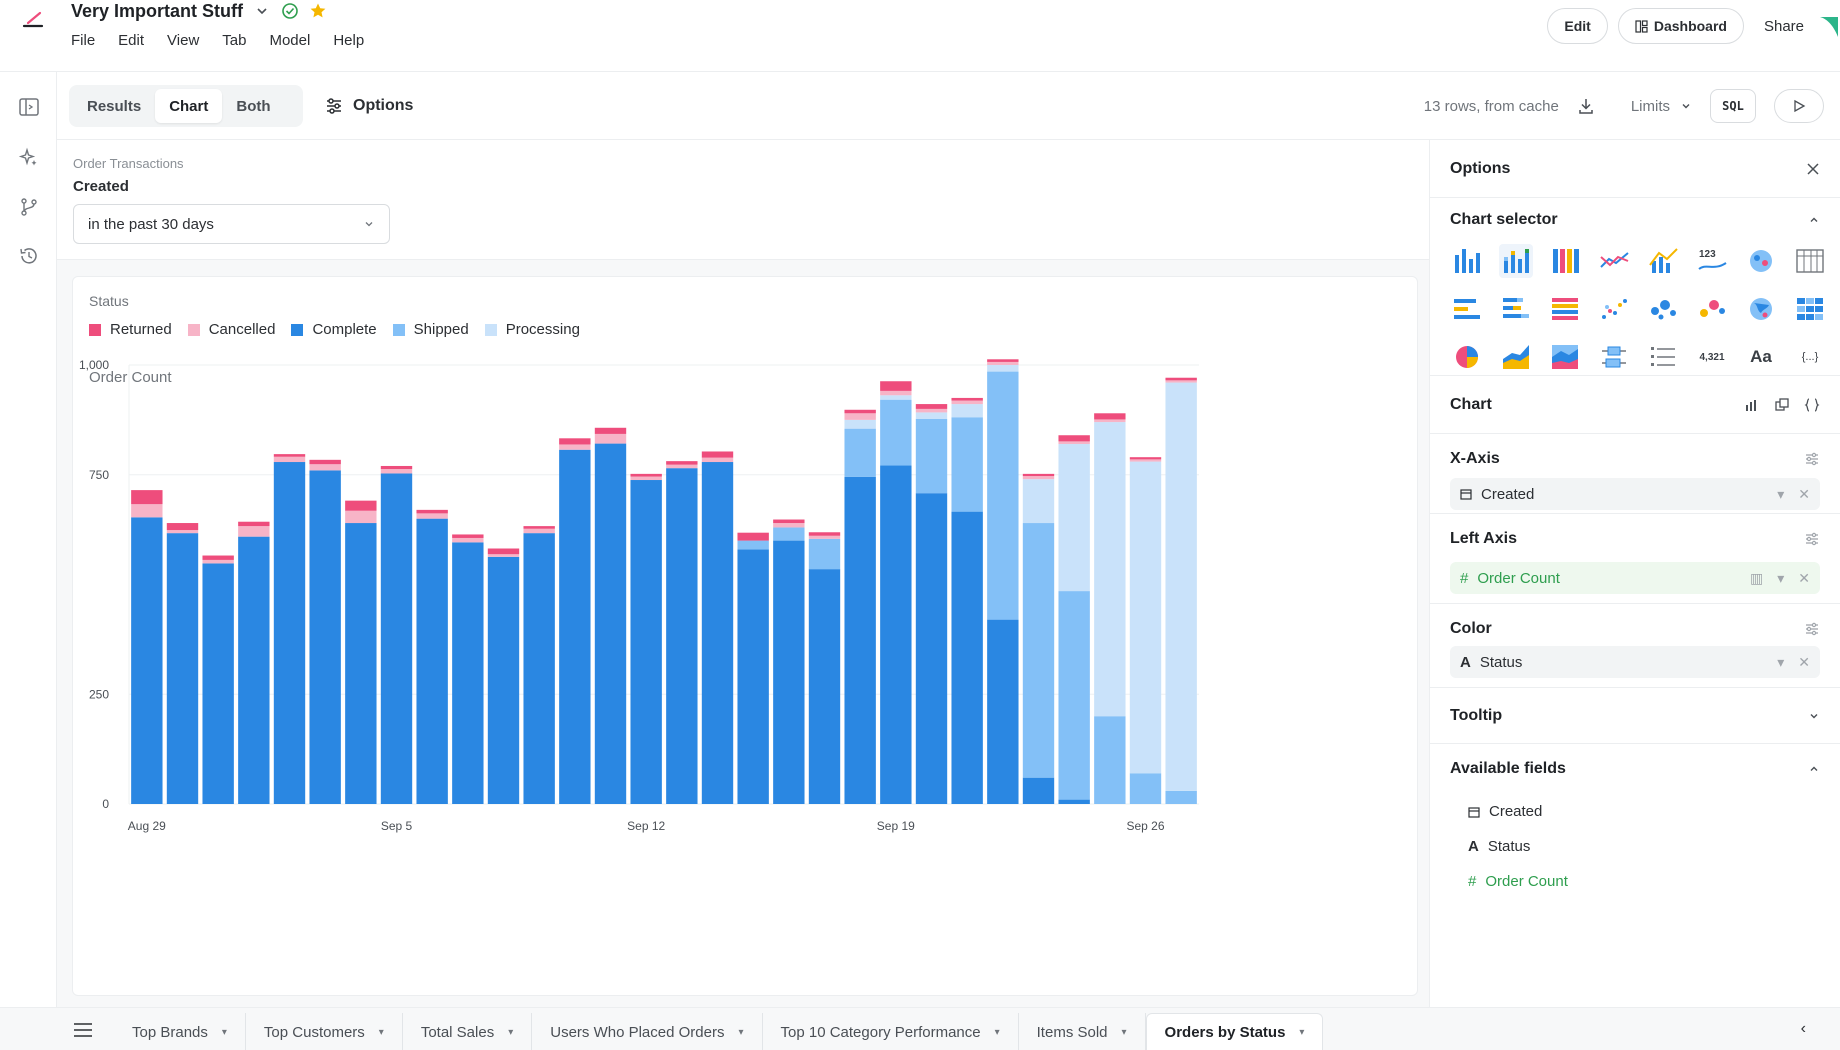 Image resolution: width=1840 pixels, height=1050 pixels. Describe the element at coordinates (1812, 459) in the screenshot. I see `settings-sliders-icon` at that location.